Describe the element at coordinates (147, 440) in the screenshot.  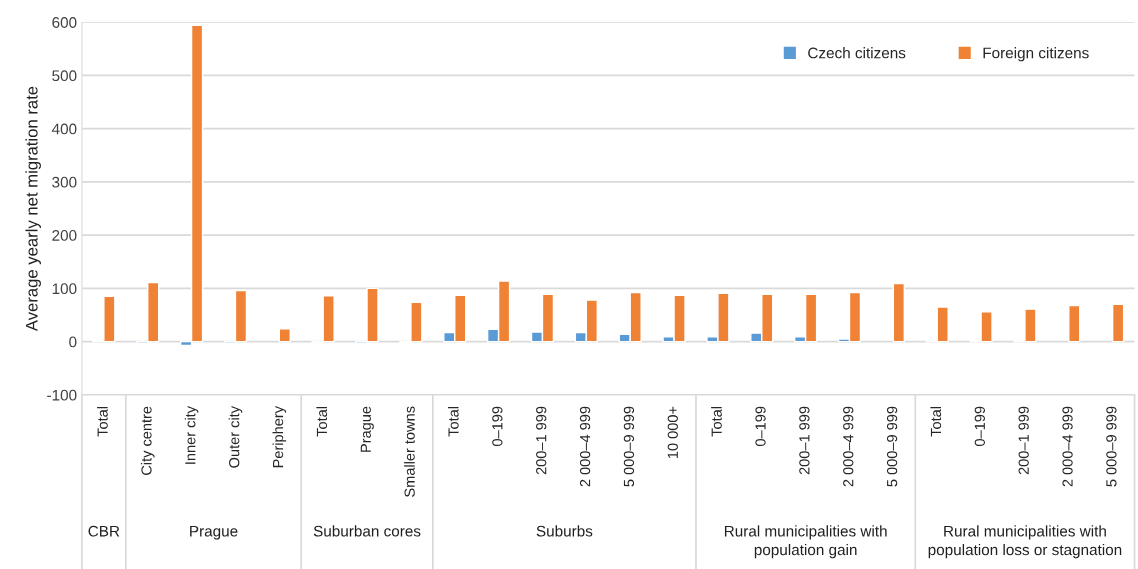
I see `x-tick-label: City centre` at that location.